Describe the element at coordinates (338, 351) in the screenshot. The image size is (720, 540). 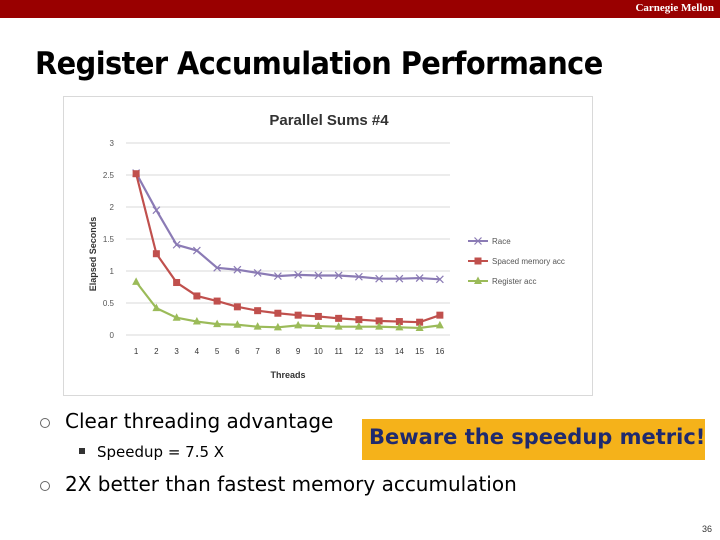
I see `x-tick-label: 11` at that location.